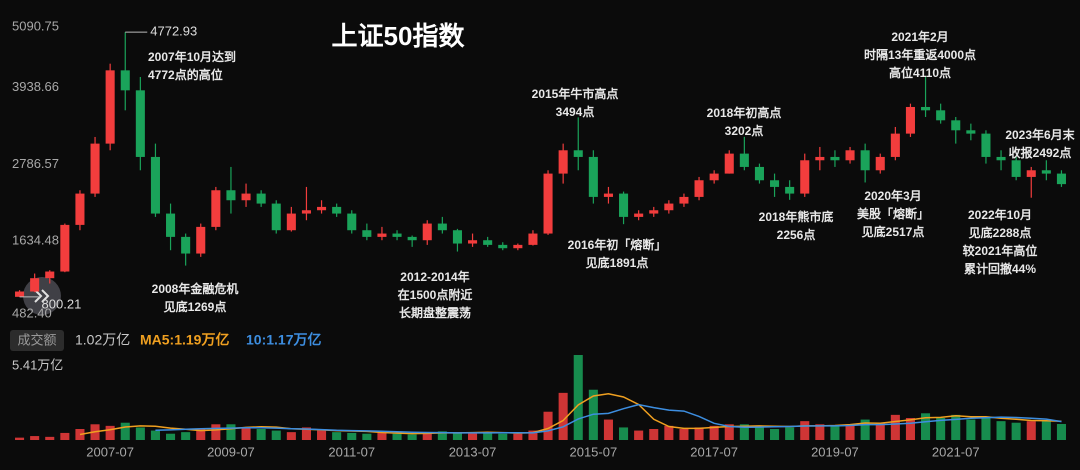 The image size is (1080, 470). I want to click on annotation: 见底2288点, so click(1000, 232).